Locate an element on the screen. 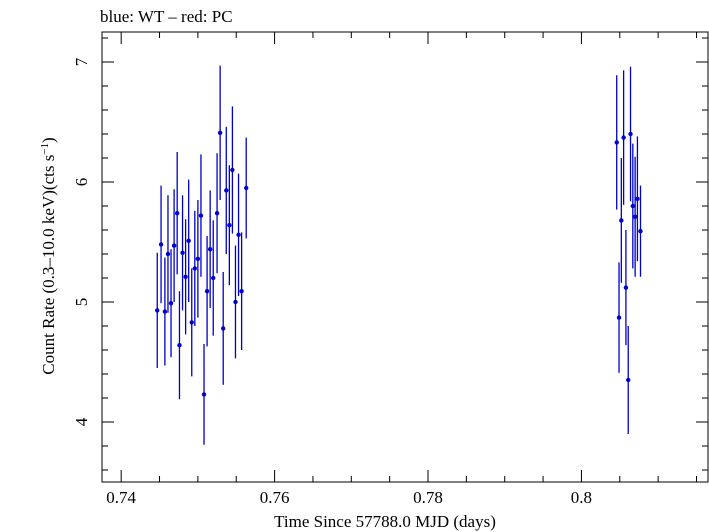  x-tick-label: 0.78 is located at coordinates (428, 497).